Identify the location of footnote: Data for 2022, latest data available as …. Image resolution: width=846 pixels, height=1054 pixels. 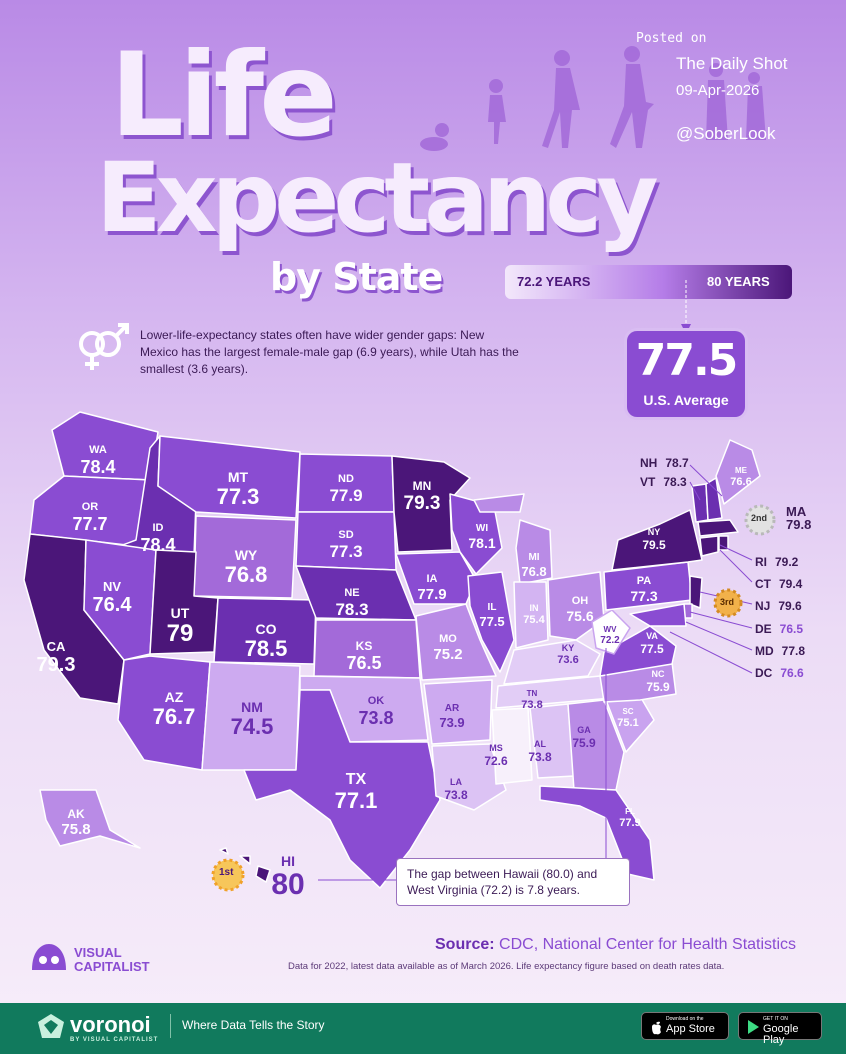
(506, 966).